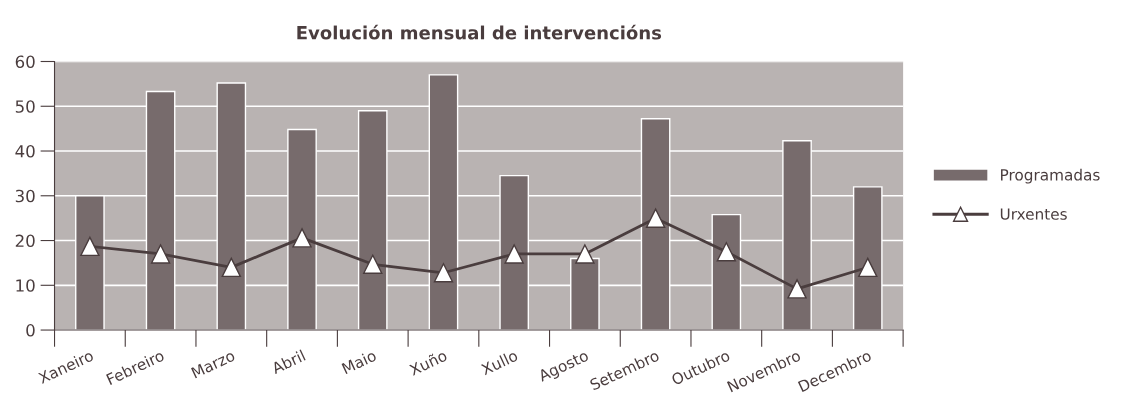  What do you see at coordinates (359, 362) in the screenshot?
I see `x-tick-label: Maio` at bounding box center [359, 362].